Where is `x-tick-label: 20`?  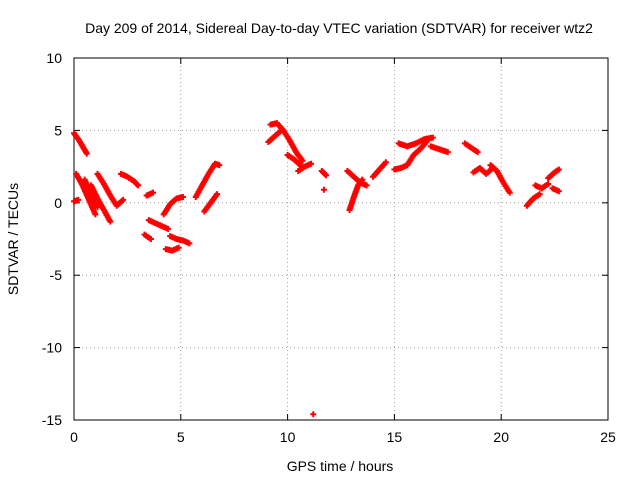 x-tick-label: 20 is located at coordinates (501, 437).